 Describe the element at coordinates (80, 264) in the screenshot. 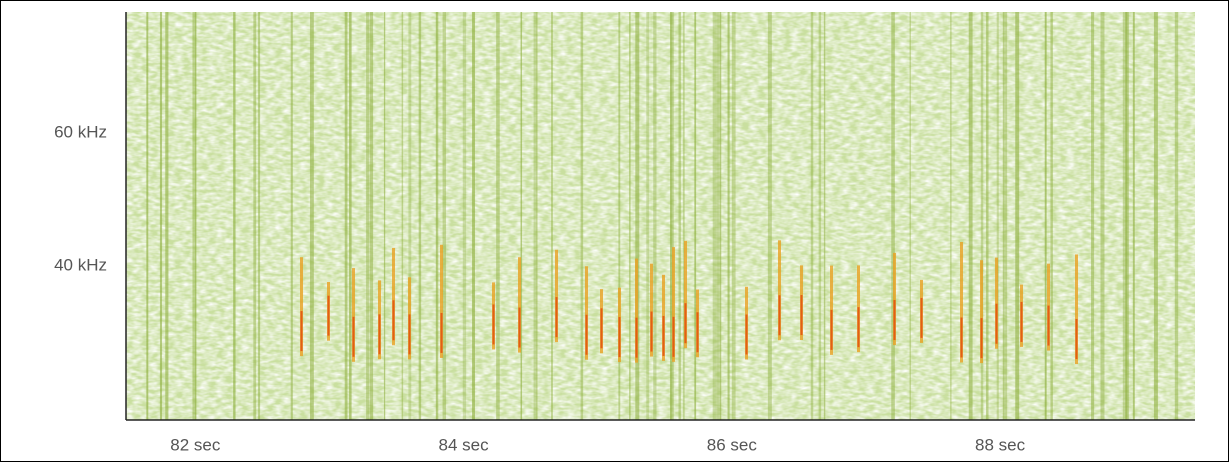

I see `y-tick-label: 40 kHz` at that location.